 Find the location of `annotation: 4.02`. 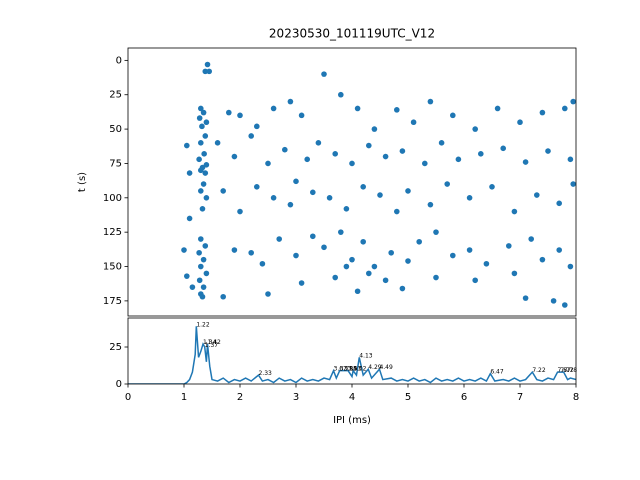

annotation: 4.02 is located at coordinates (360, 369).